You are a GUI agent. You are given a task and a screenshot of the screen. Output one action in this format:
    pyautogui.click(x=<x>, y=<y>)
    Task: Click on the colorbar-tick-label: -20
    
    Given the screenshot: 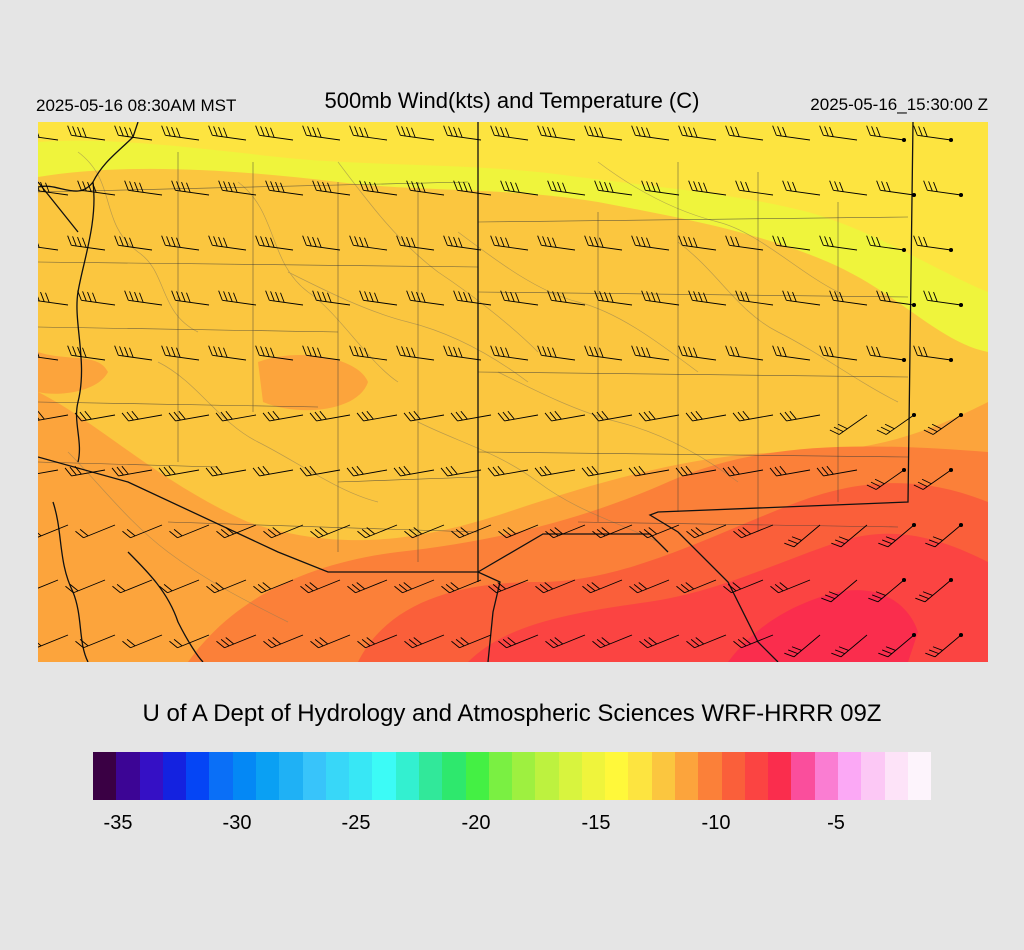 What is the action you would take?
    pyautogui.click(x=476, y=823)
    